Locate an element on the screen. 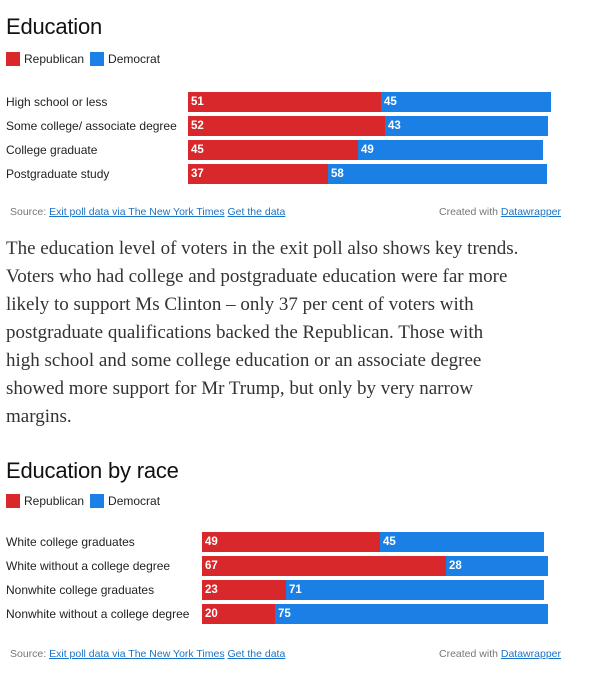 This screenshot has width=595, height=682. category-label: Postgraduate study is located at coordinates (58, 174).